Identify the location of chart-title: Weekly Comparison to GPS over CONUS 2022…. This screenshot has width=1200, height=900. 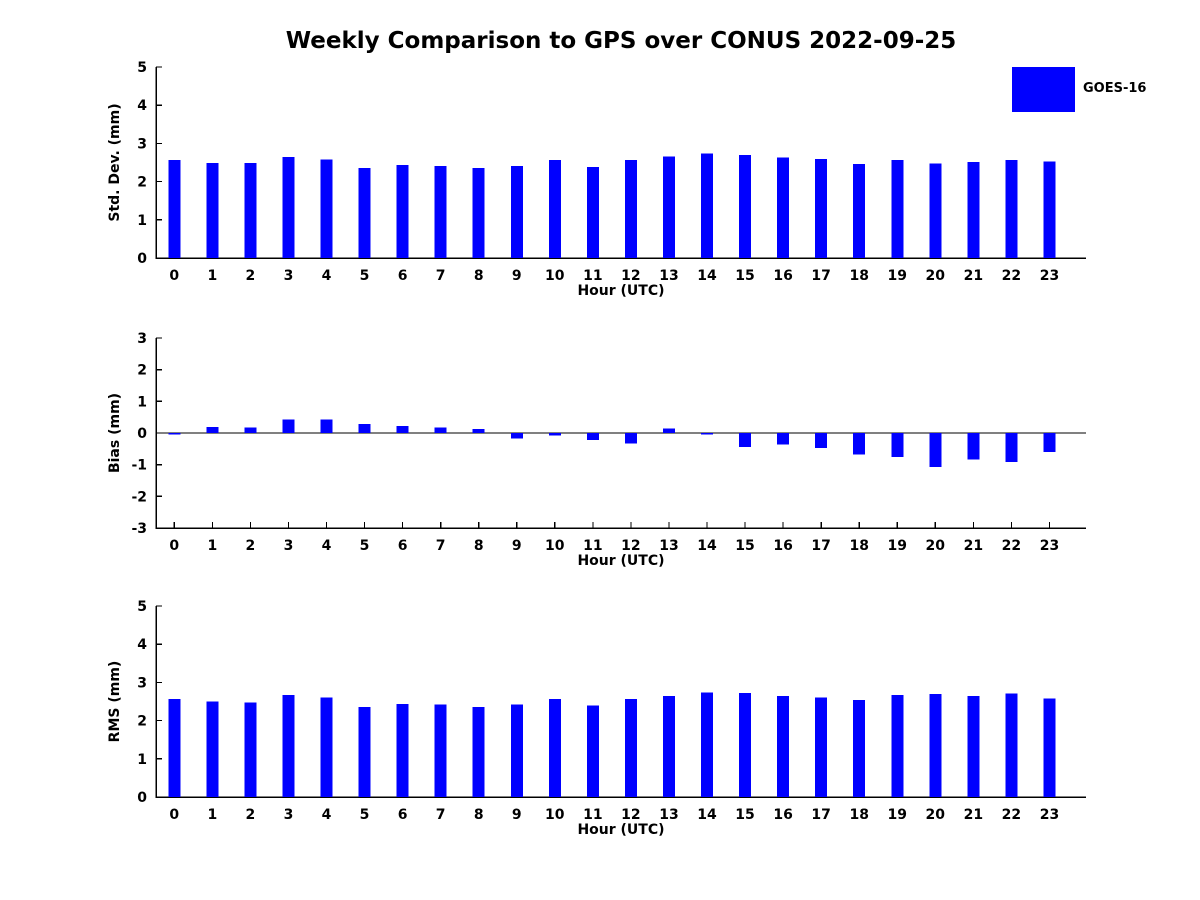
(621, 41).